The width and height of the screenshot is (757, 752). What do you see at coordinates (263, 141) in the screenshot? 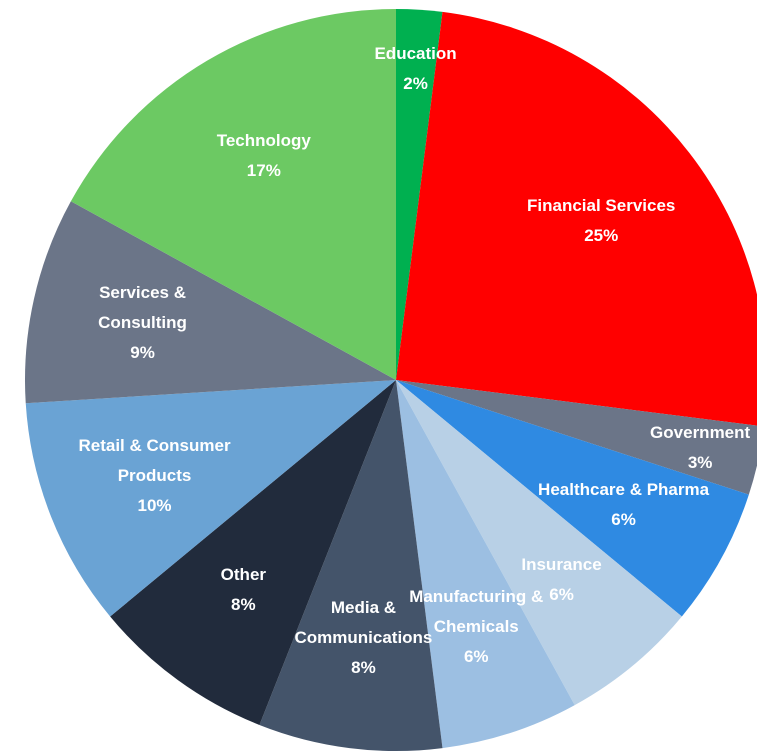
I see `slice-name: Technology` at bounding box center [263, 141].